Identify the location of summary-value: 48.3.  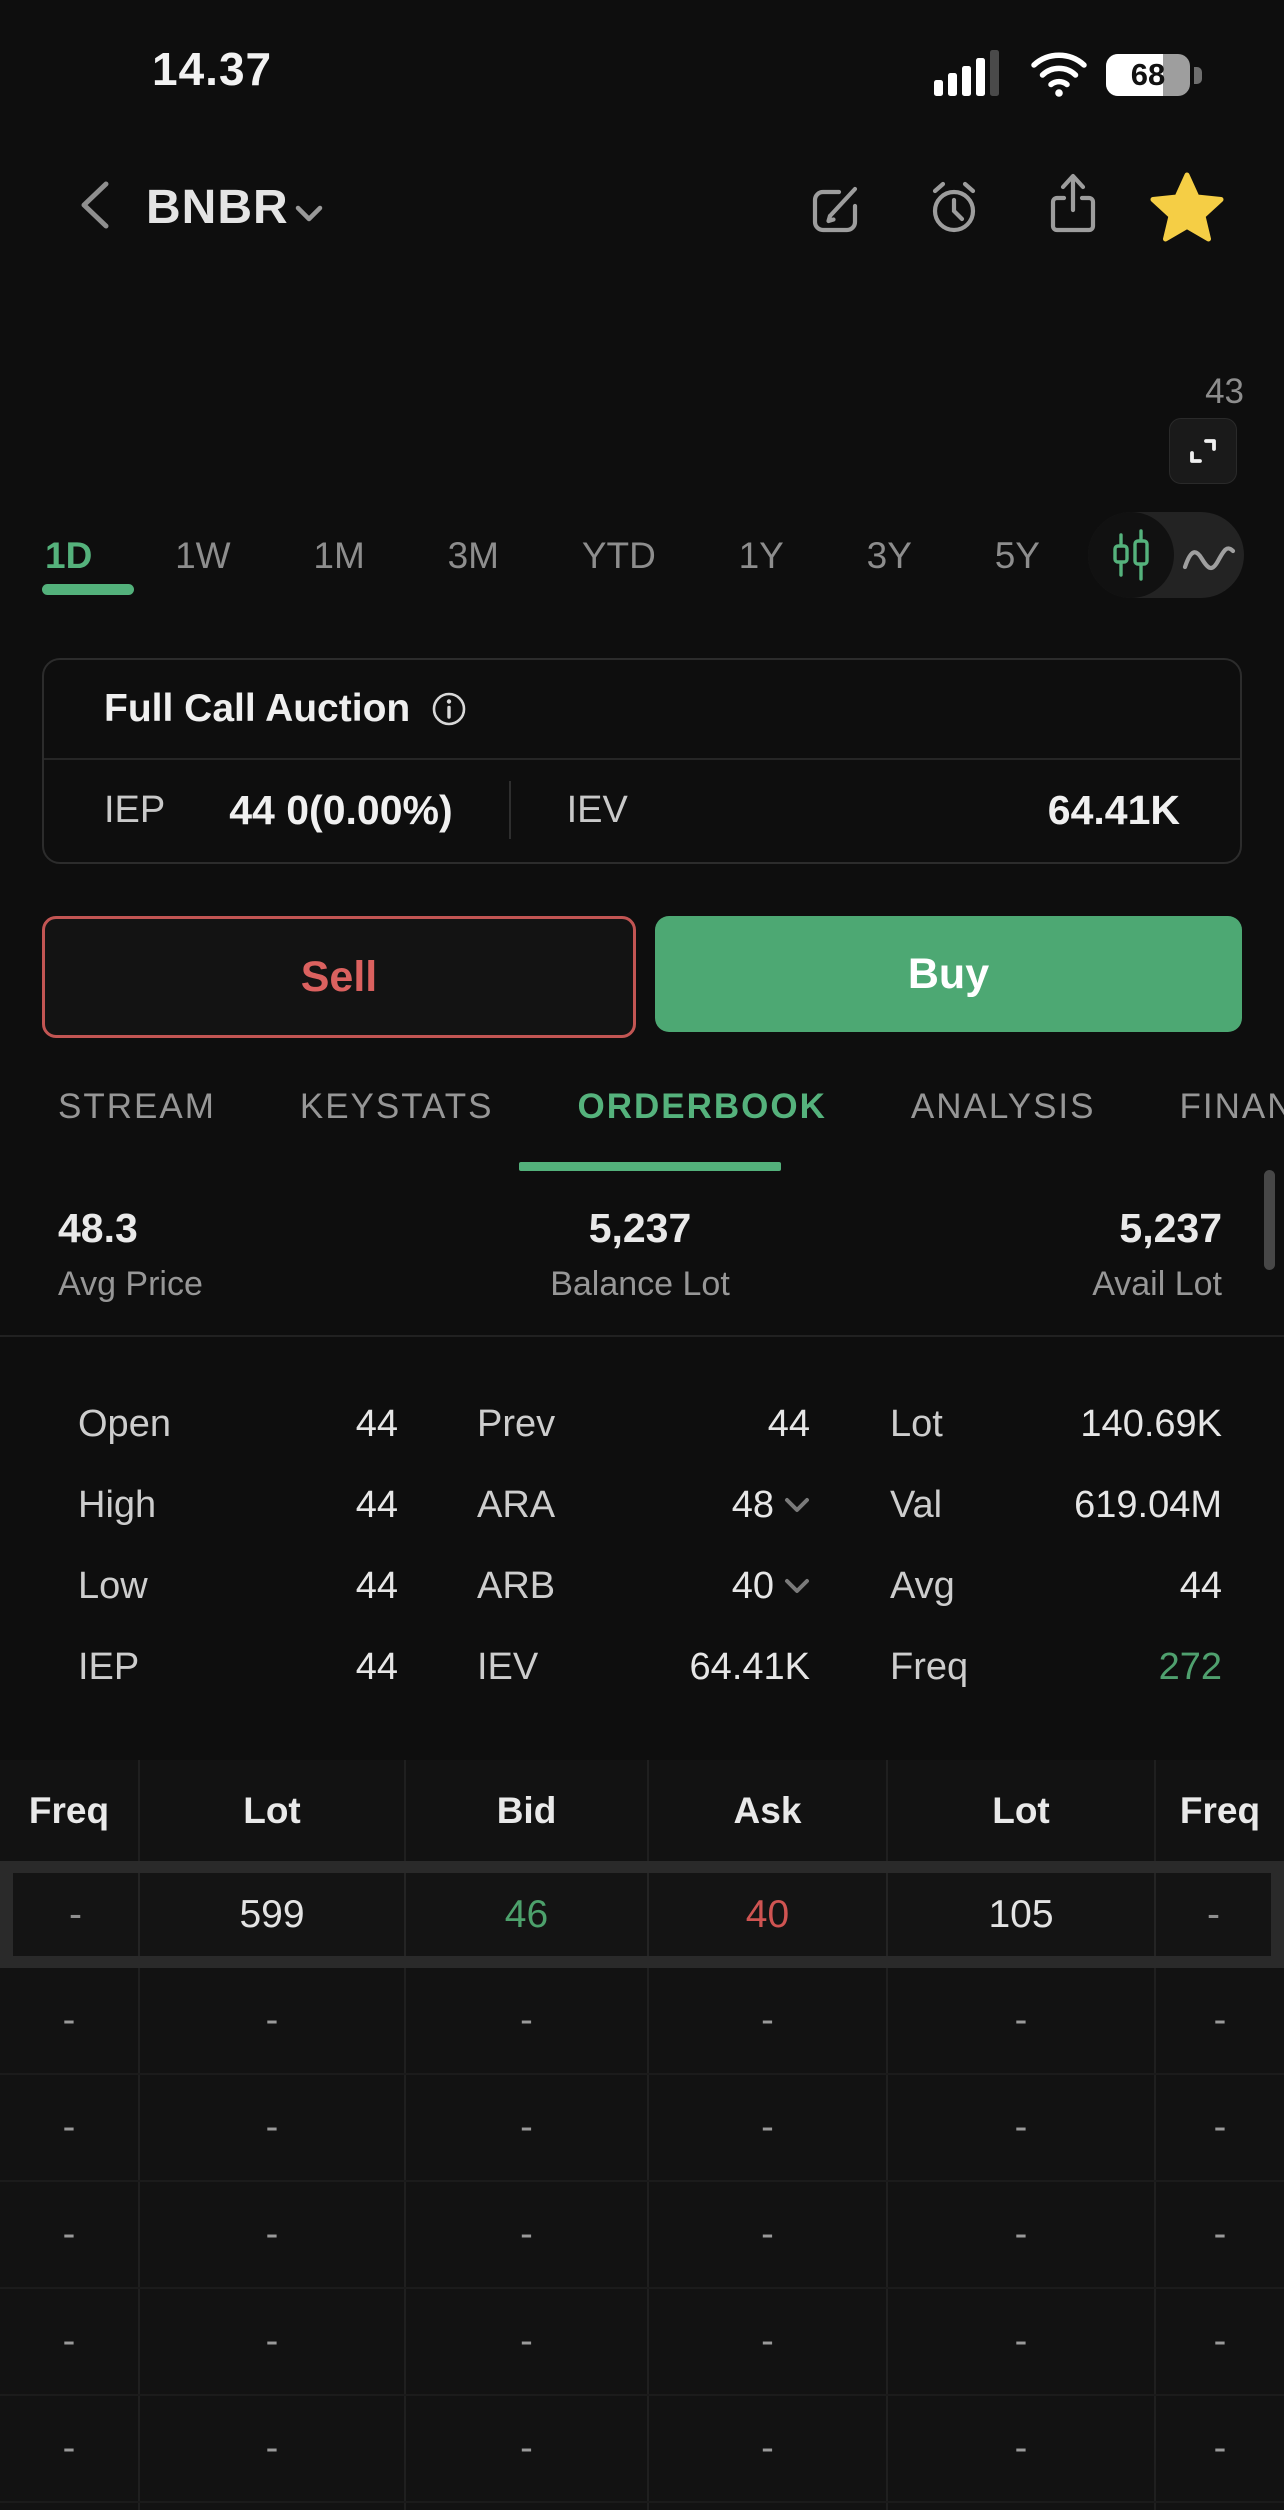
(98, 1228).